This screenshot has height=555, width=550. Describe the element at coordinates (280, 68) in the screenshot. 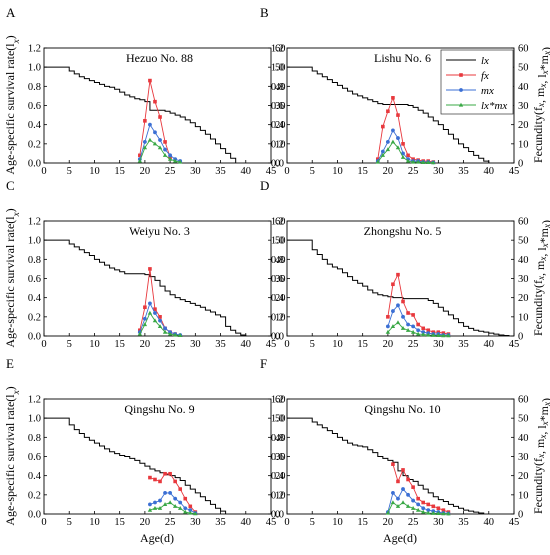

I see `y-right-tick-label: 50` at that location.